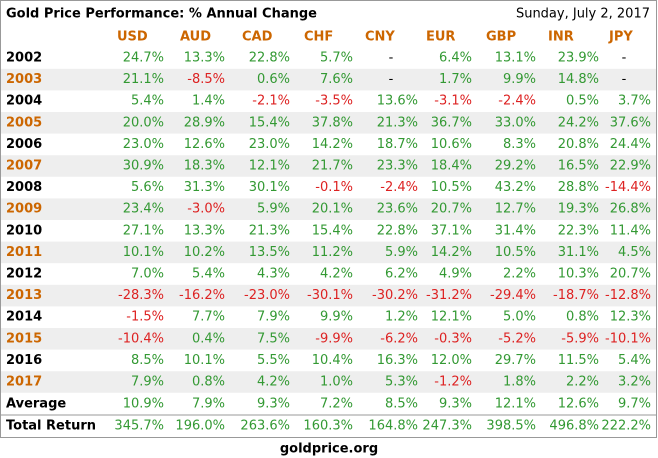  Describe the element at coordinates (51, 426) in the screenshot. I see `row-label: Total Return` at that location.